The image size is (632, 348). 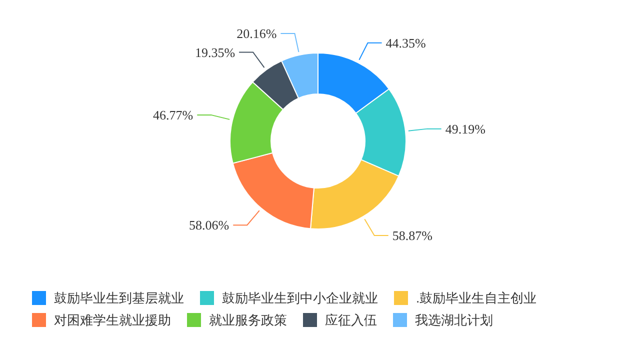 What do you see at coordinates (215, 52) in the screenshot?
I see `data-label: 19.35%` at bounding box center [215, 52].